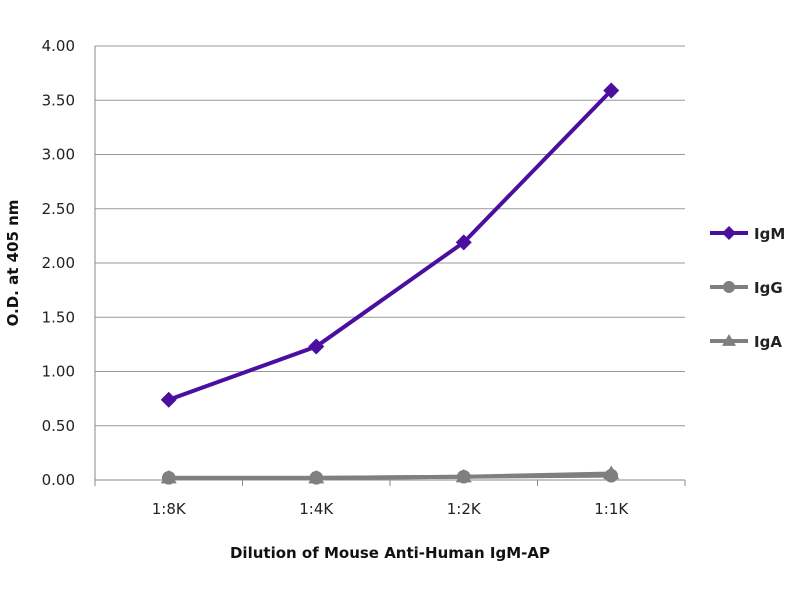 This screenshot has width=800, height=600. What do you see at coordinates (769, 234) in the screenshot?
I see `legend-label: IgM` at bounding box center [769, 234].